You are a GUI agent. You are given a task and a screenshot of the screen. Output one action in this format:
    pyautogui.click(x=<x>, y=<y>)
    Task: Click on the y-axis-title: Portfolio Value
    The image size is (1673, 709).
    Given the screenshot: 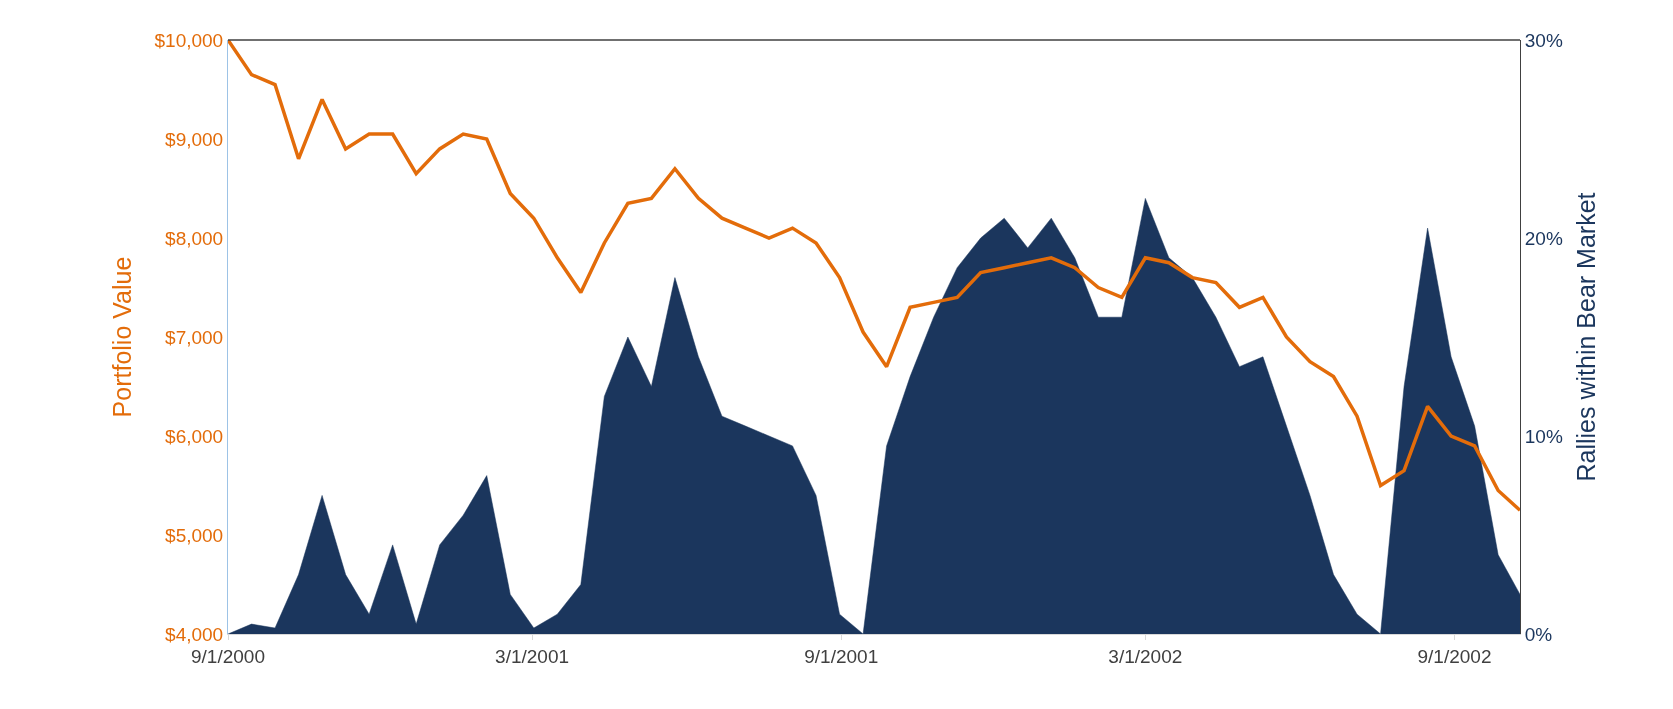 What is the action you would take?
    pyautogui.click(x=122, y=337)
    